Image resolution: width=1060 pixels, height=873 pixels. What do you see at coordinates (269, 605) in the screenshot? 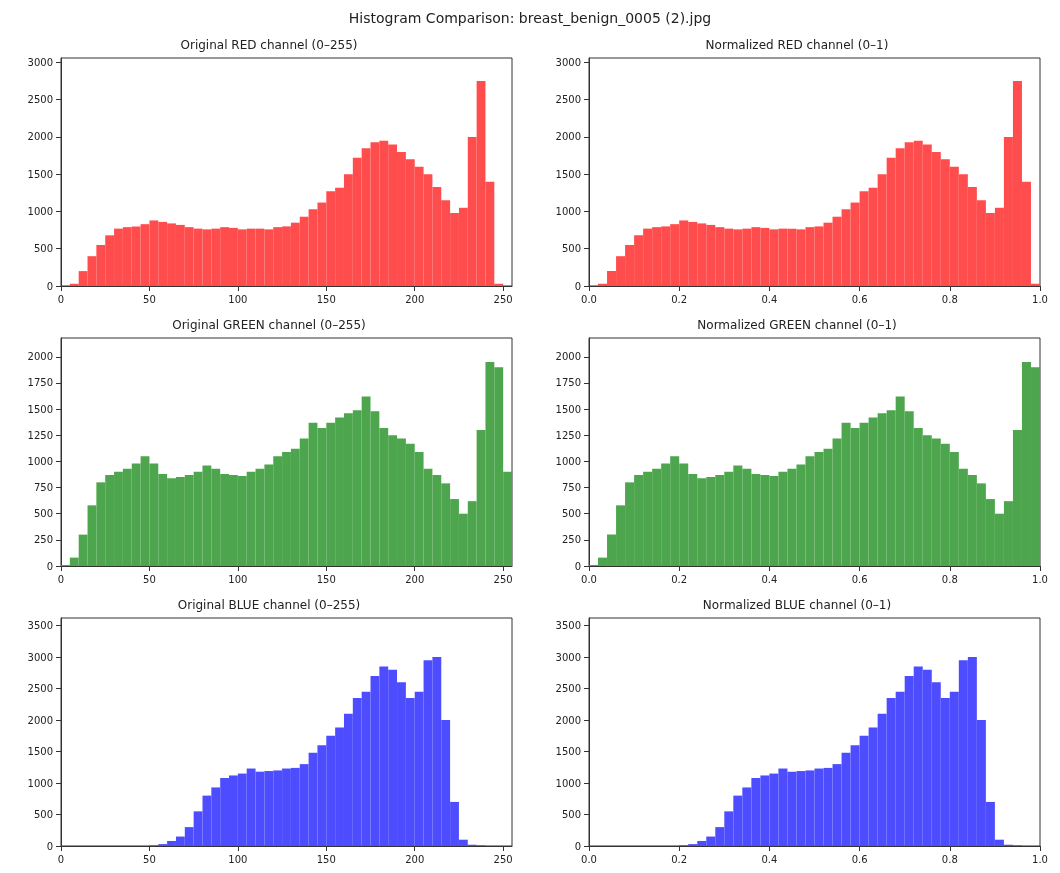
I see `chart-title: Original BLUE channel (0–255)` at bounding box center [269, 605].